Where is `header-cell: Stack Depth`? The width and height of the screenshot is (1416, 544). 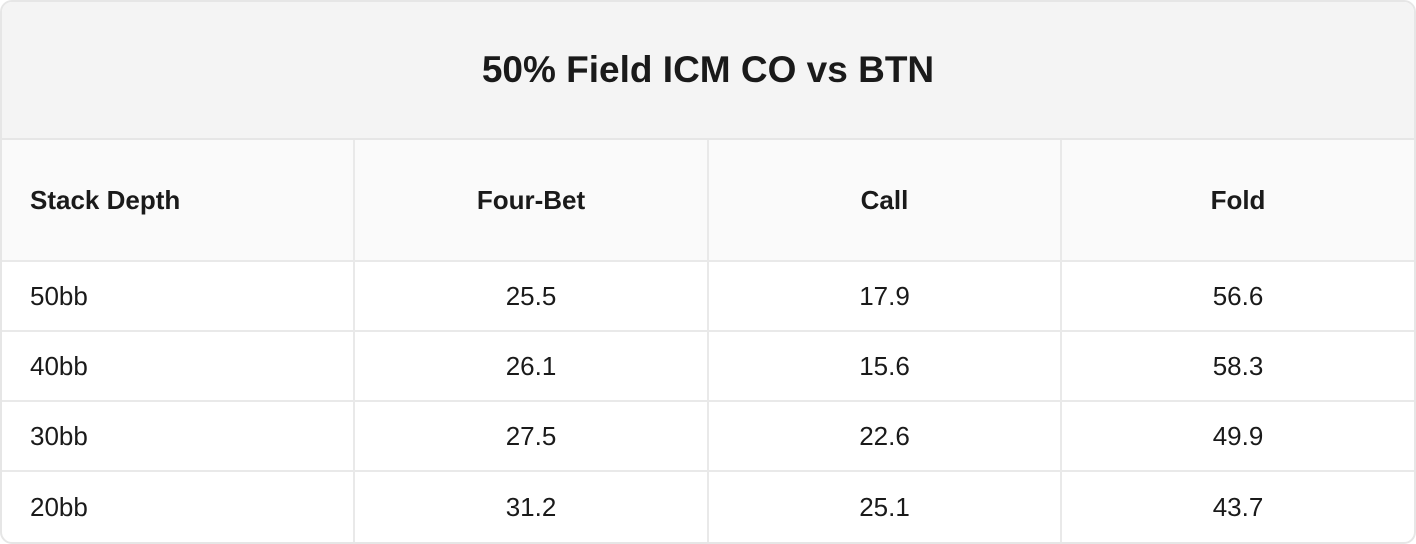 header-cell: Stack Depth is located at coordinates (178, 200).